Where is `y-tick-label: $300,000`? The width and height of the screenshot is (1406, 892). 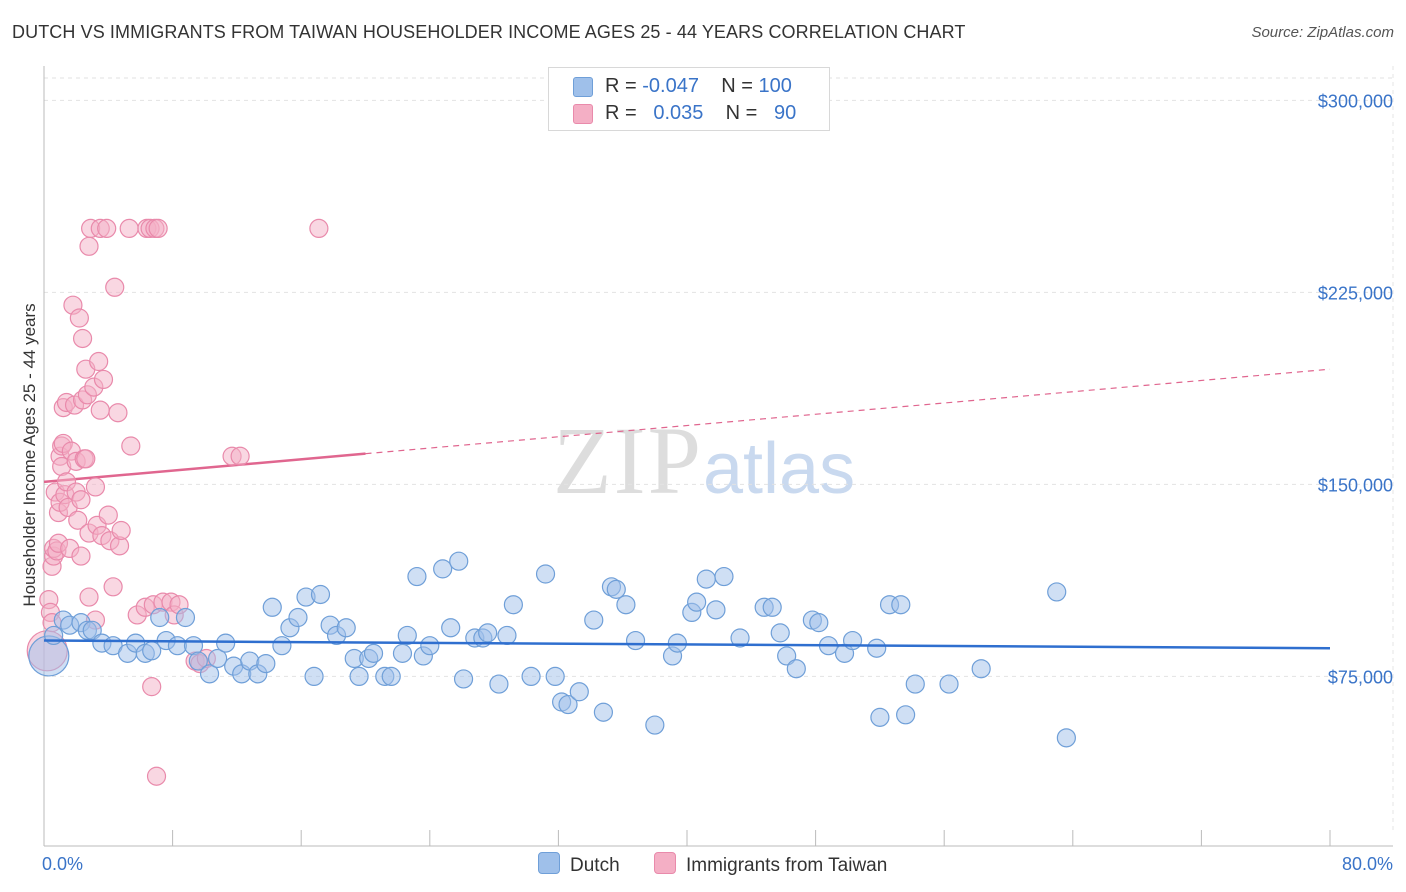 y-tick-label: $300,000 is located at coordinates (1355, 101).